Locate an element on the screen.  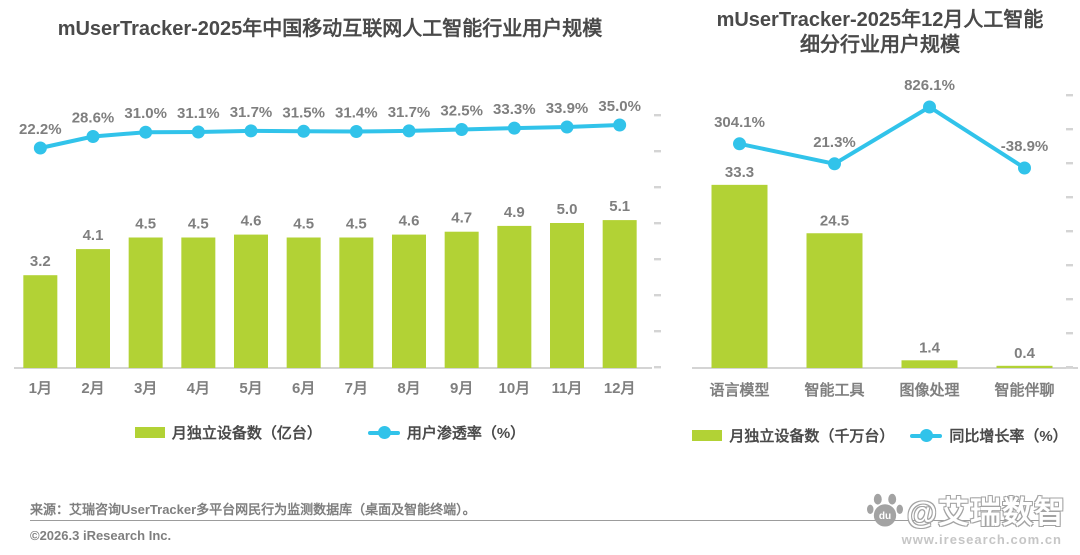
bar-value-label: 5.0 is located at coordinates (567, 209).